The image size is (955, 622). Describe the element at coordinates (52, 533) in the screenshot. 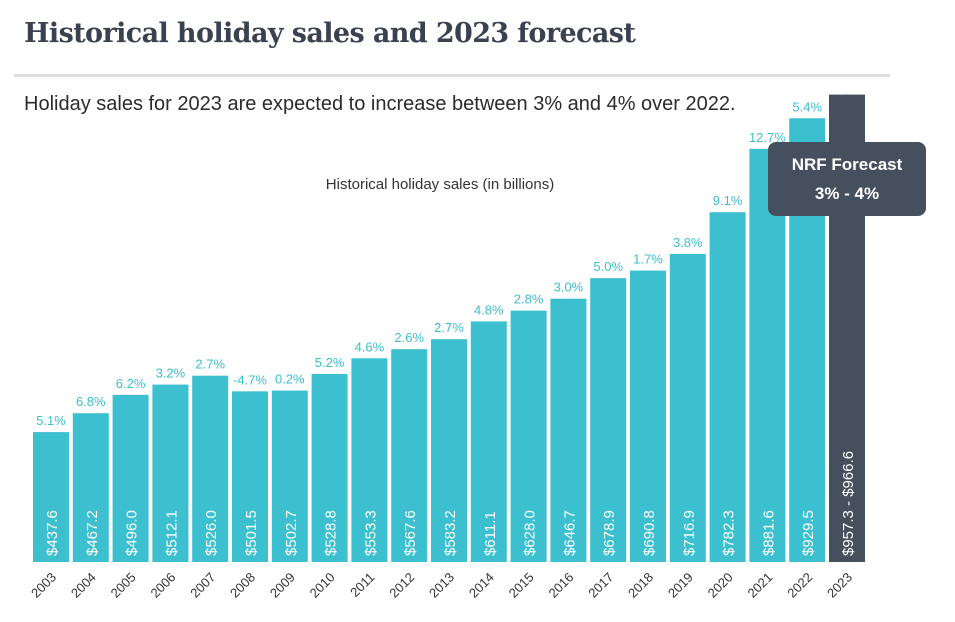

I see `bar-value-label: $437.6` at that location.